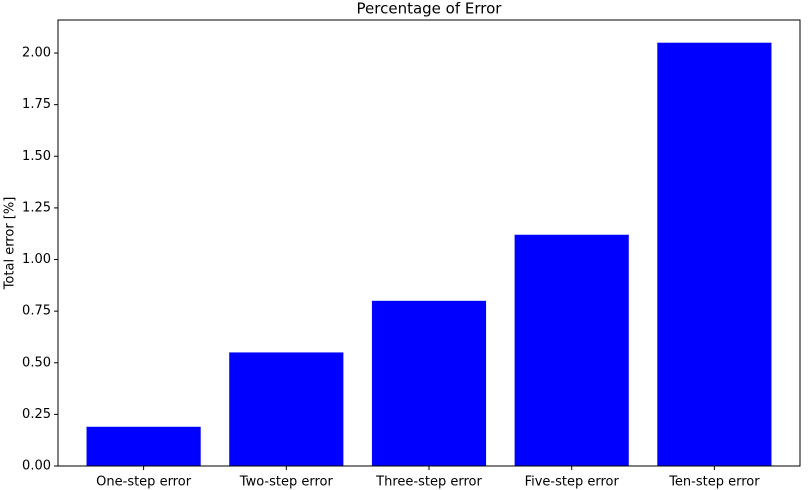  I want to click on y-axis-label: Total error [%], so click(10, 244).